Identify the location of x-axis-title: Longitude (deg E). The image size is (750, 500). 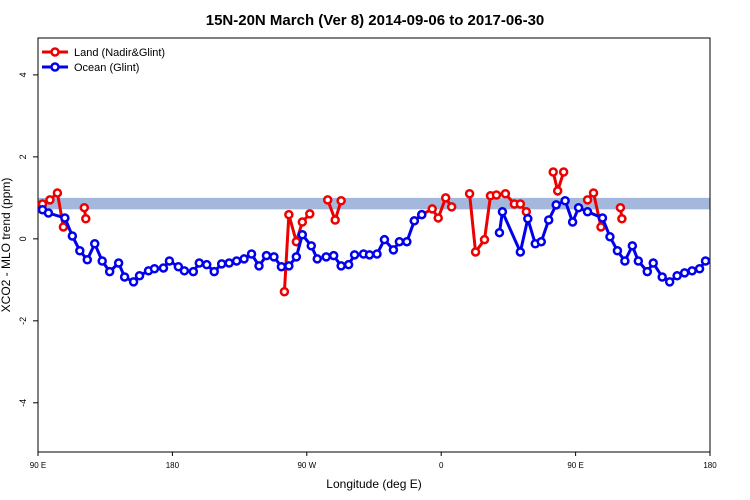
(373, 484).